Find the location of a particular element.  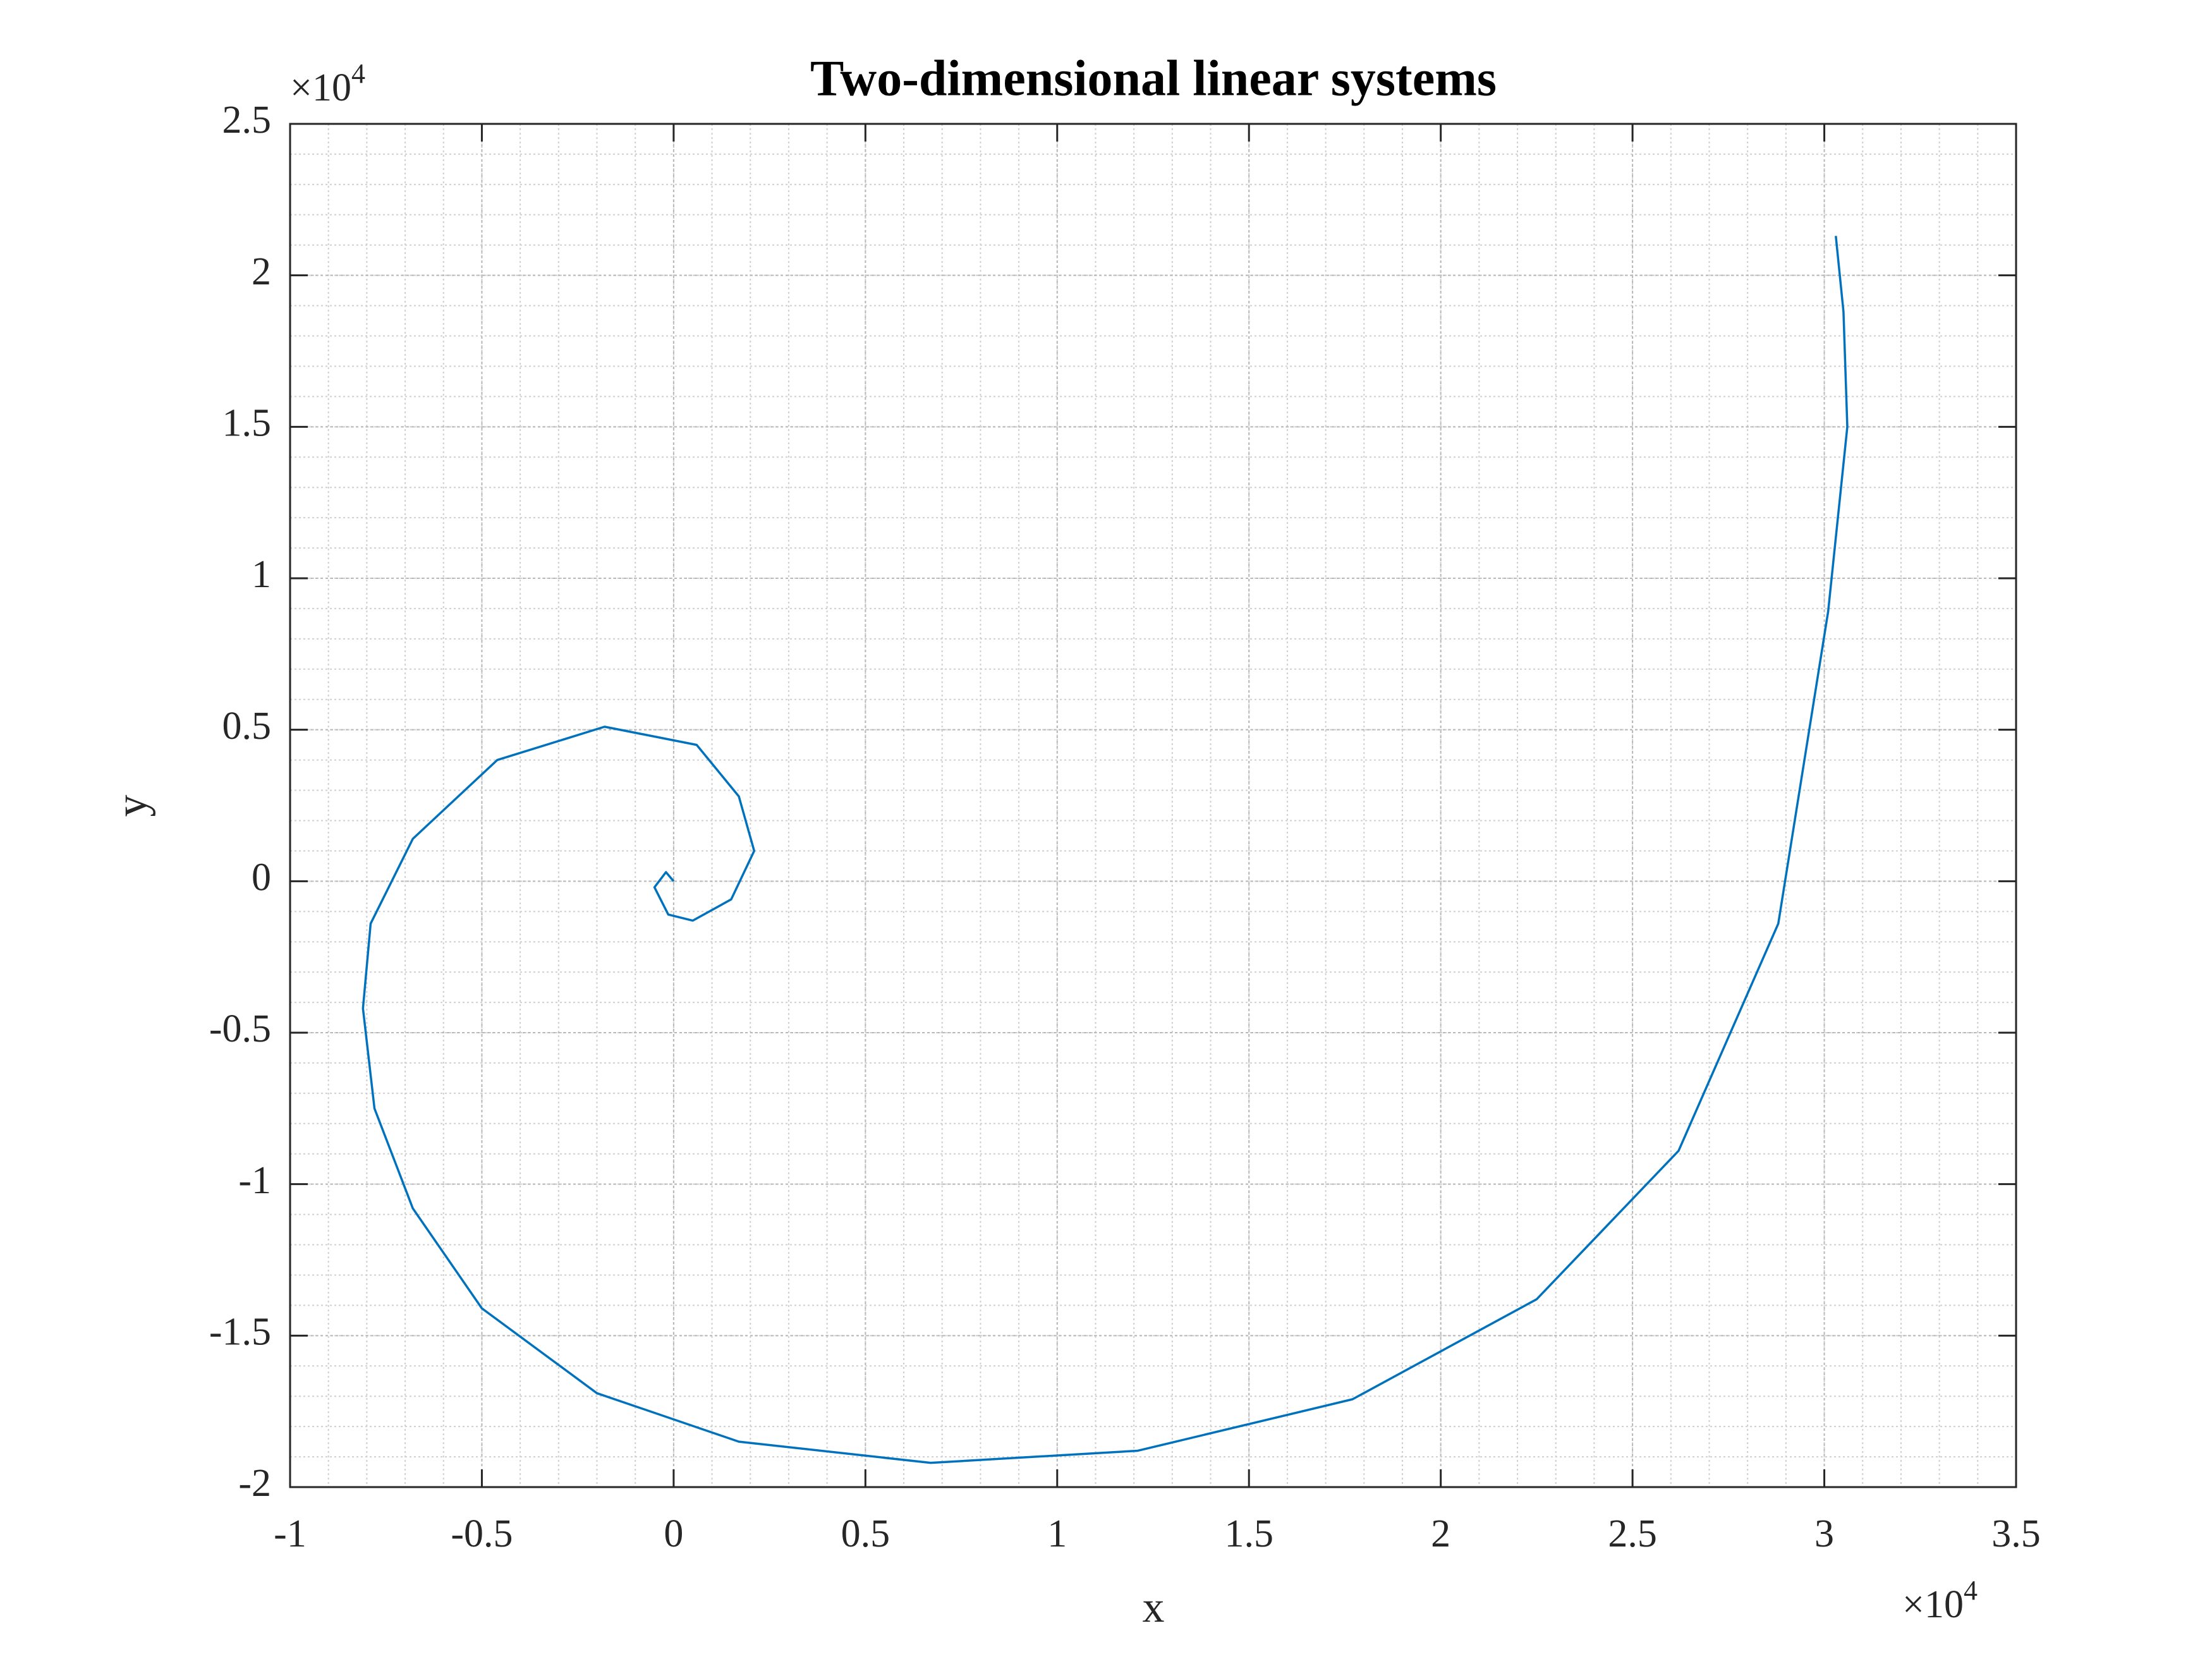

y-tick-label: 0 is located at coordinates (261, 878).